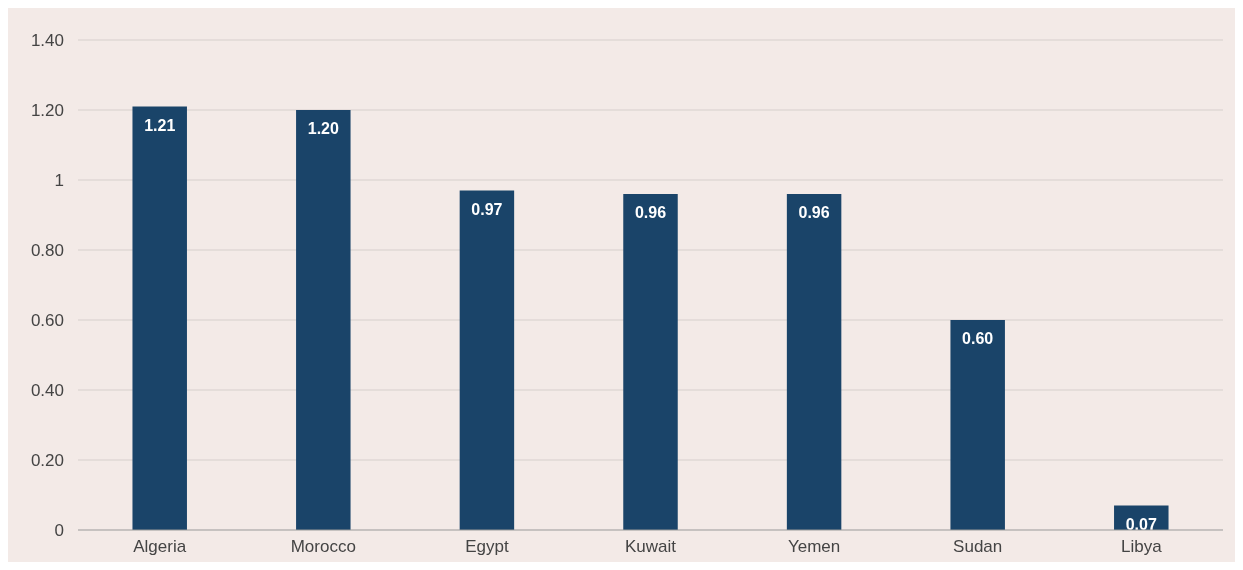  What do you see at coordinates (814, 546) in the screenshot?
I see `x-tick-label: Yemen` at bounding box center [814, 546].